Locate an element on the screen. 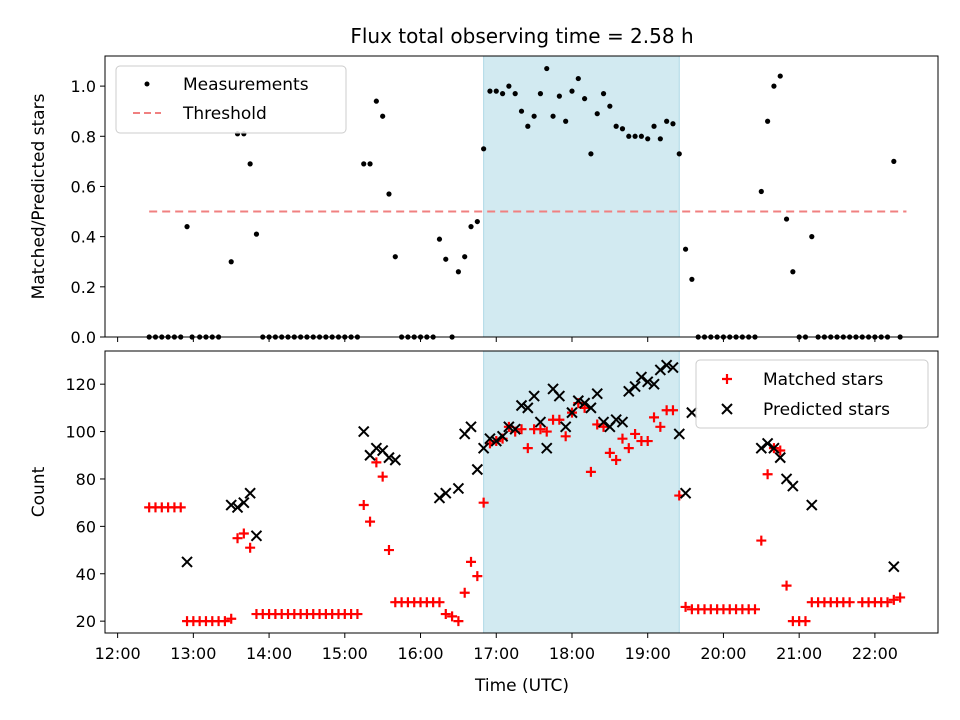 The height and width of the screenshot is (720, 960). x-tick-label: 20:00 is located at coordinates (723, 653).